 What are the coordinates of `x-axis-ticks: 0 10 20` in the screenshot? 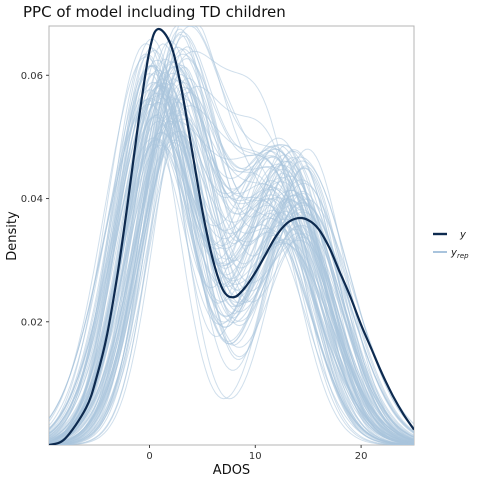 It's located at (256, 453).